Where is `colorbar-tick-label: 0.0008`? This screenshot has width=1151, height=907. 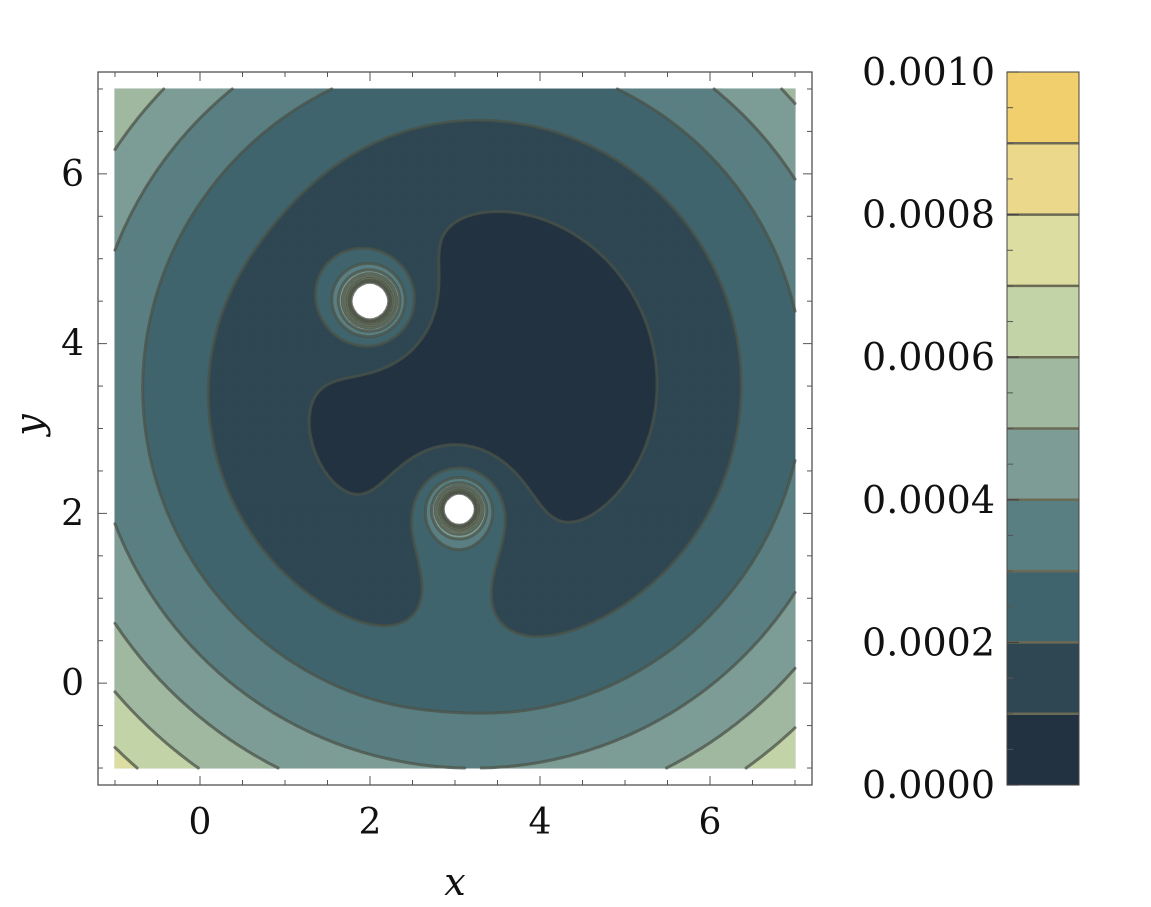 colorbar-tick-label: 0.0008 is located at coordinates (928, 215).